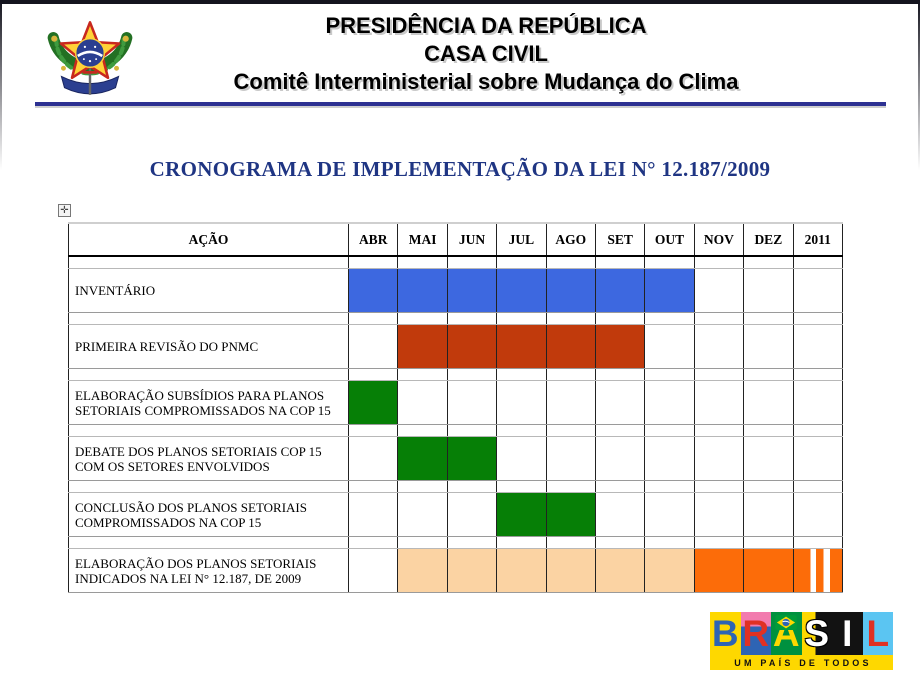  Describe the element at coordinates (919, 85) in the screenshot. I see `right-edge-line` at that location.